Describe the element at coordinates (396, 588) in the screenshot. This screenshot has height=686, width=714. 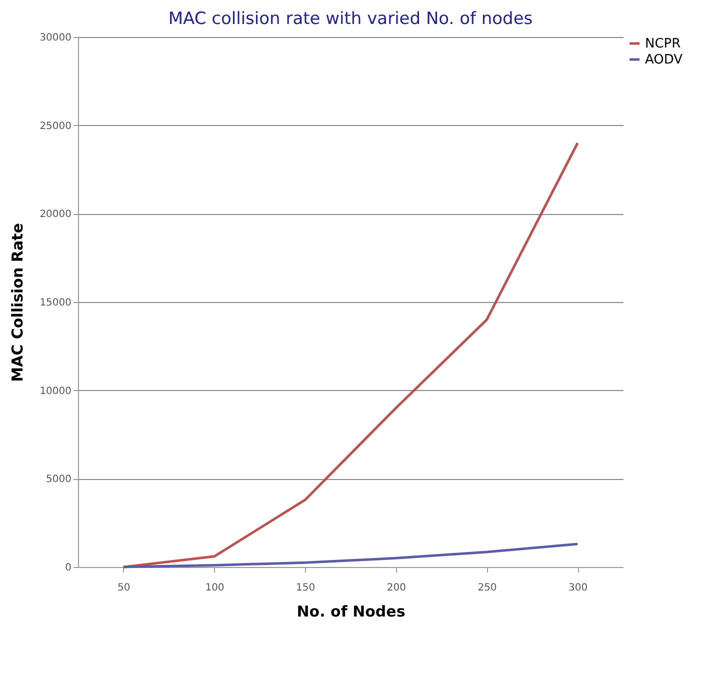
I see `x-tick-label: 200` at that location.